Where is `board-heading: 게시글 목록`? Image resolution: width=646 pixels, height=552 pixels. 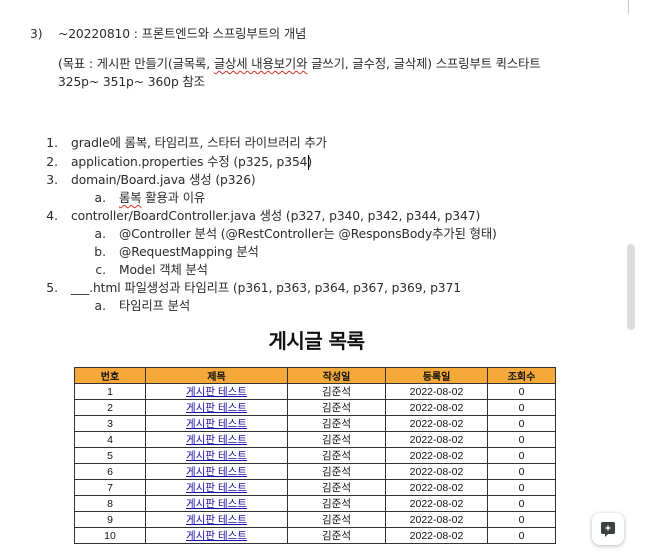 board-heading: 게시글 목록 is located at coordinates (316, 341).